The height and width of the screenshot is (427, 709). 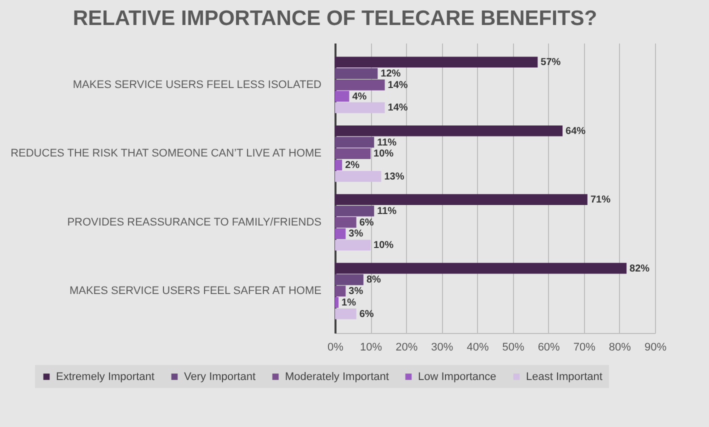 I want to click on y-tick-label: REDUCES THE RISK THAT SOMEONE CAN’T LIVE AT HOME, so click(x=166, y=154).